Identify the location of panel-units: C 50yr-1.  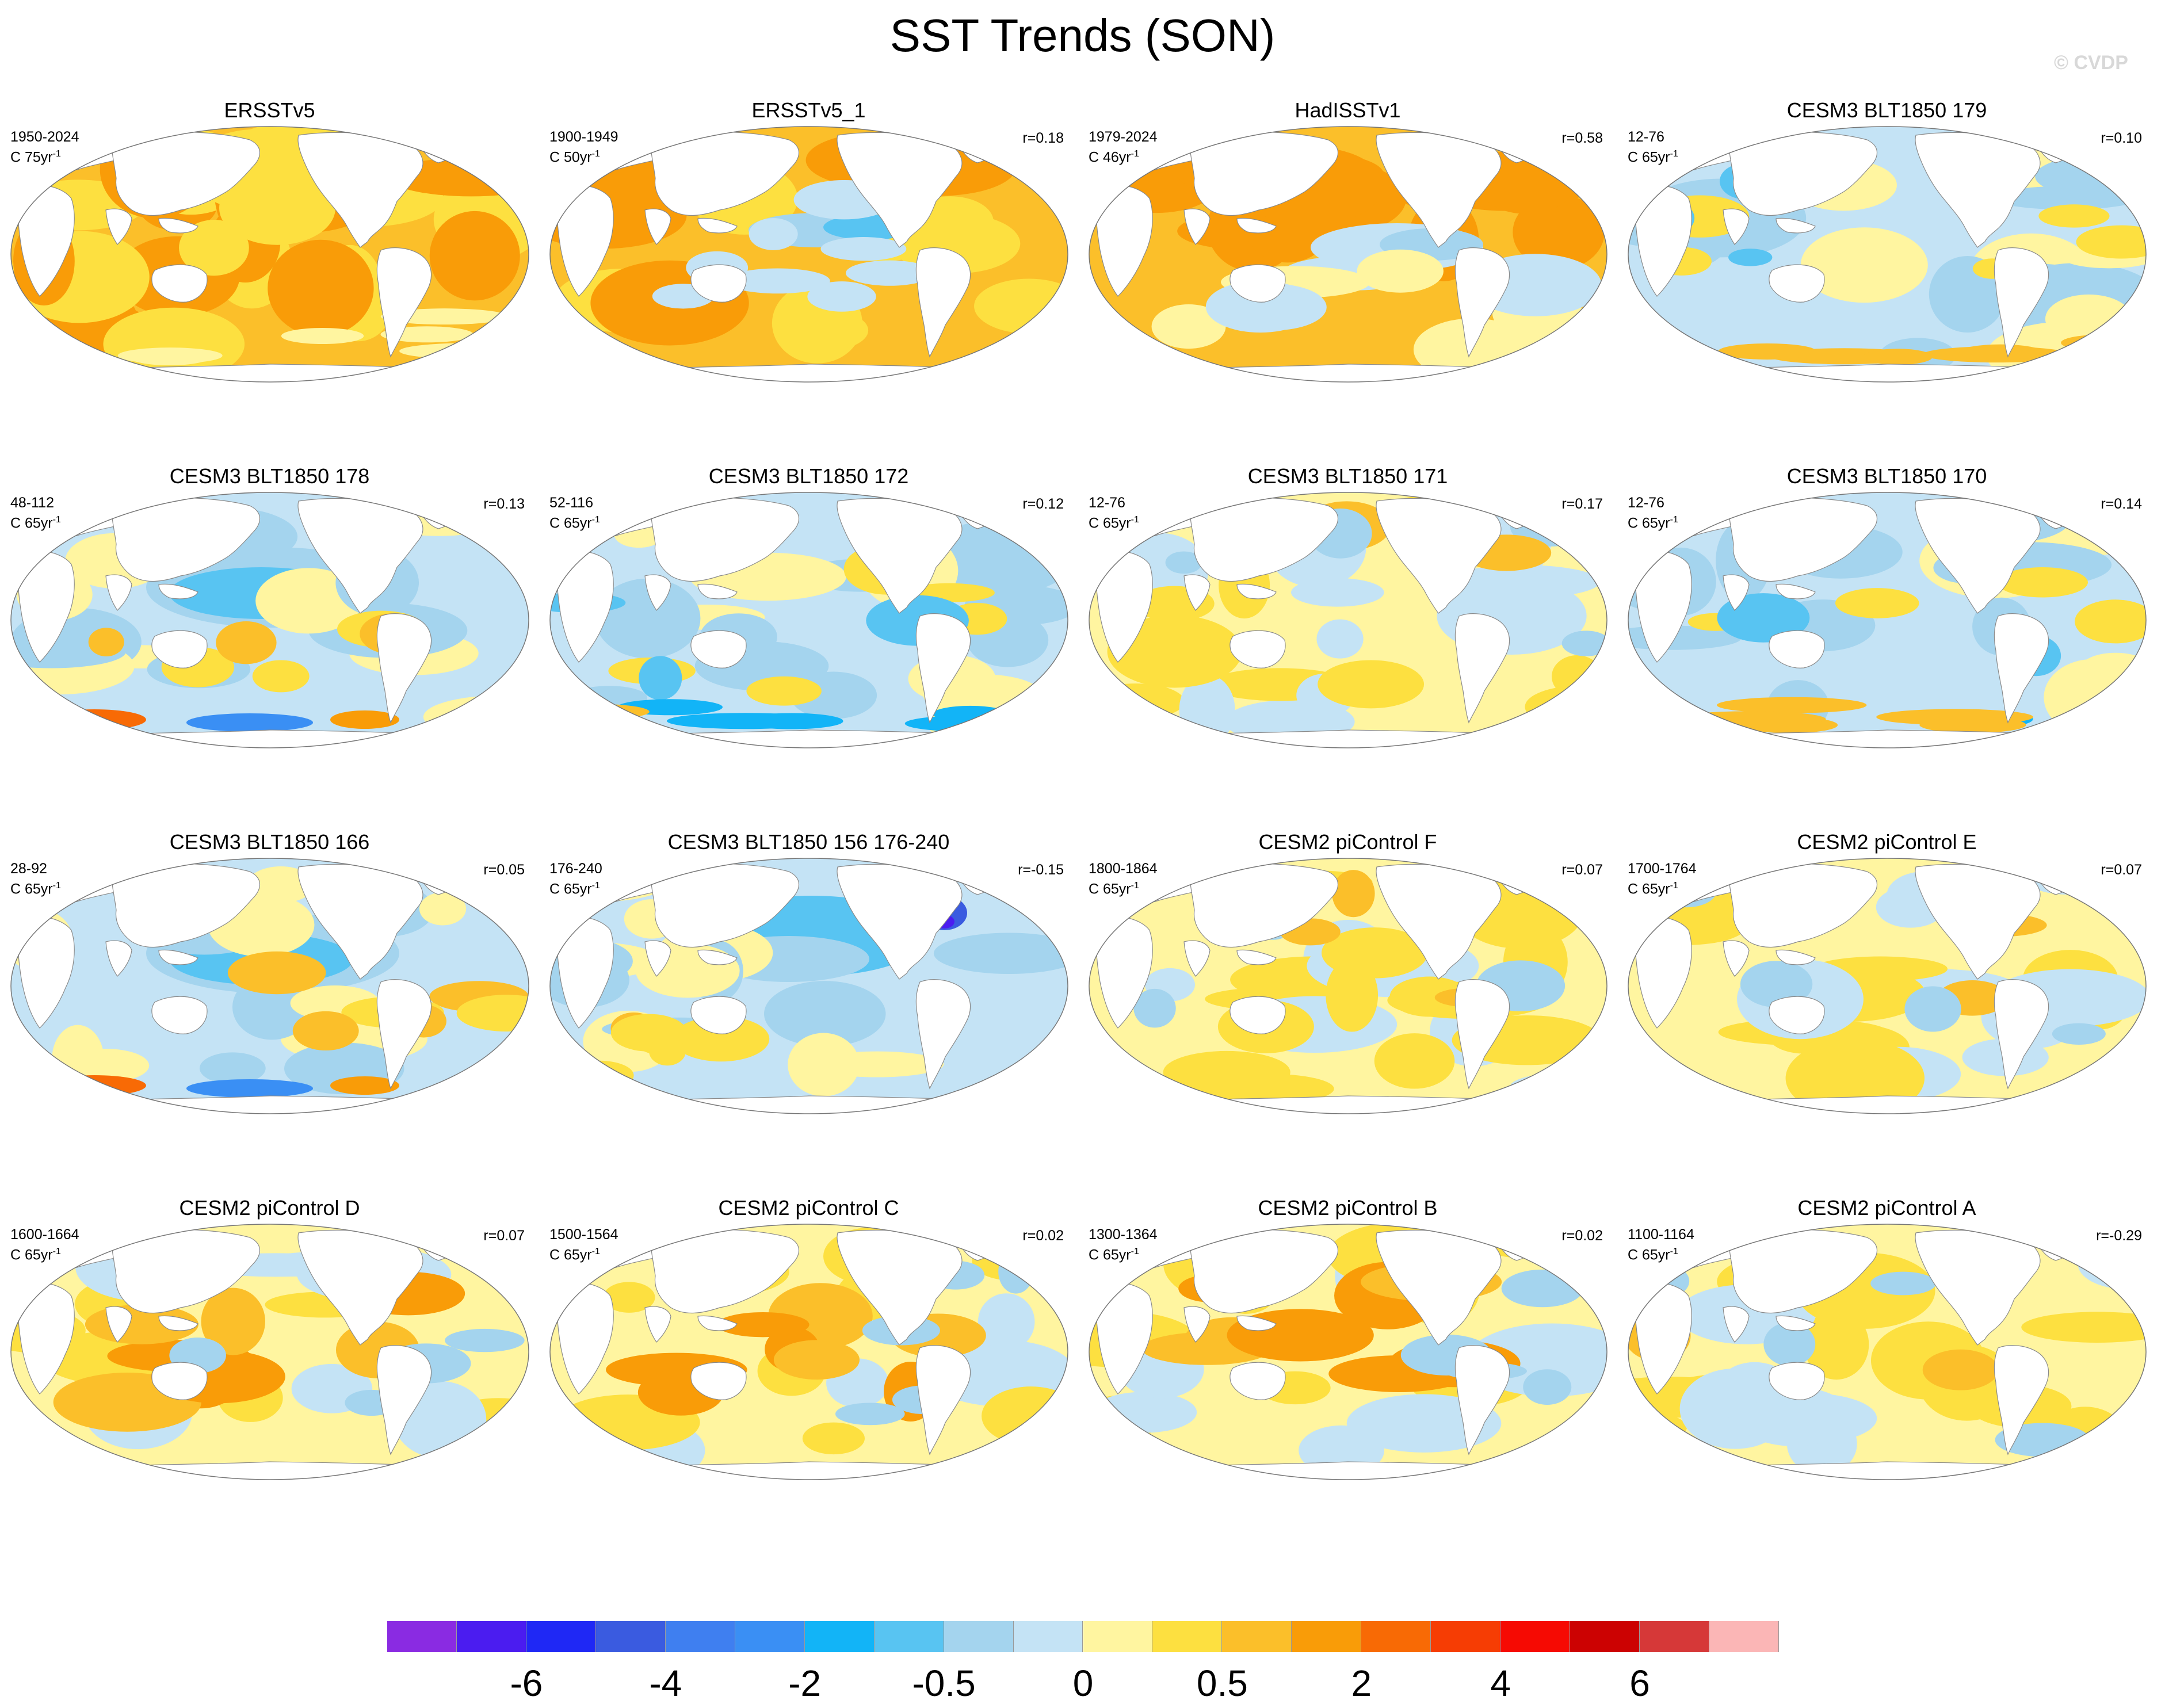
(574, 156).